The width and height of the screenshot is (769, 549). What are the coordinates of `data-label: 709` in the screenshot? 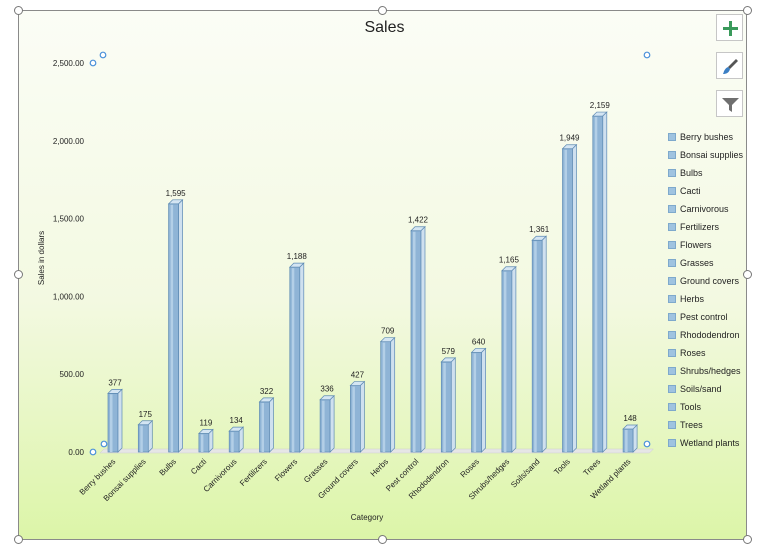 It's located at (388, 331).